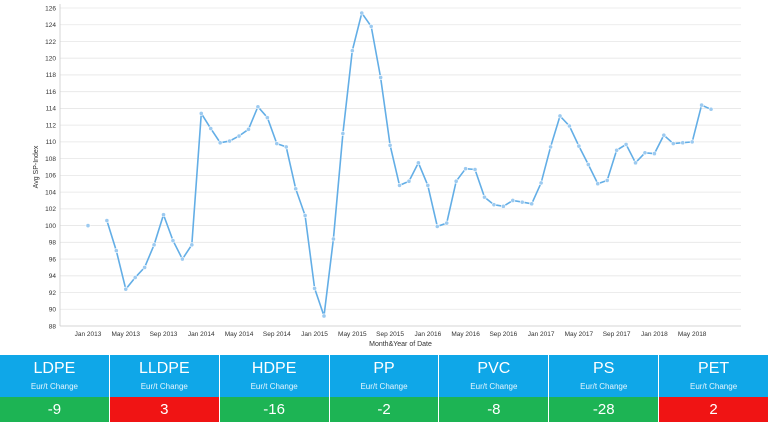 This screenshot has width=768, height=422. What do you see at coordinates (714, 368) in the screenshot?
I see `tile-name: PET` at bounding box center [714, 368].